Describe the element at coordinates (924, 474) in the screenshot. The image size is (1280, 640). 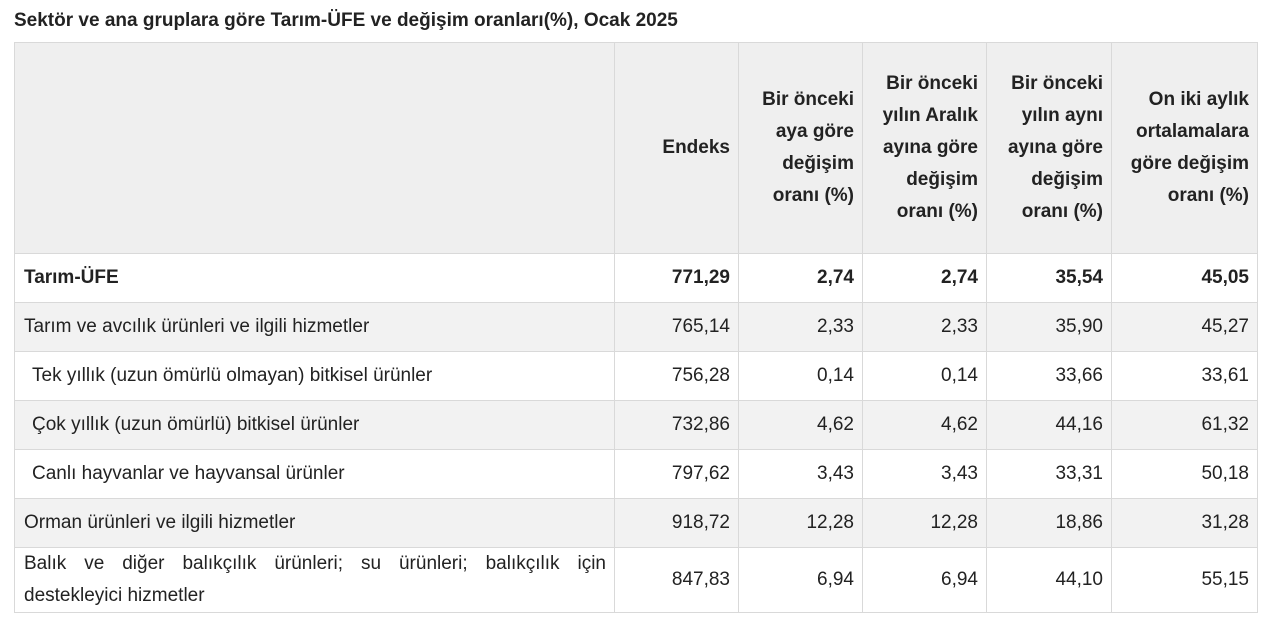
I see `cell-december-change: 3,43` at that location.